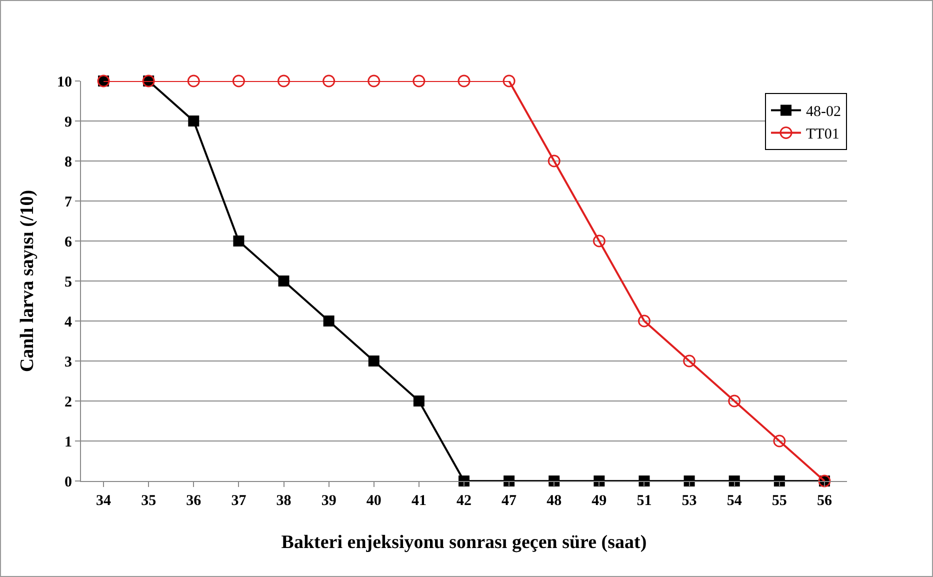 This screenshot has width=933, height=577. Describe the element at coordinates (779, 501) in the screenshot. I see `x-tick-label: 55` at that location.